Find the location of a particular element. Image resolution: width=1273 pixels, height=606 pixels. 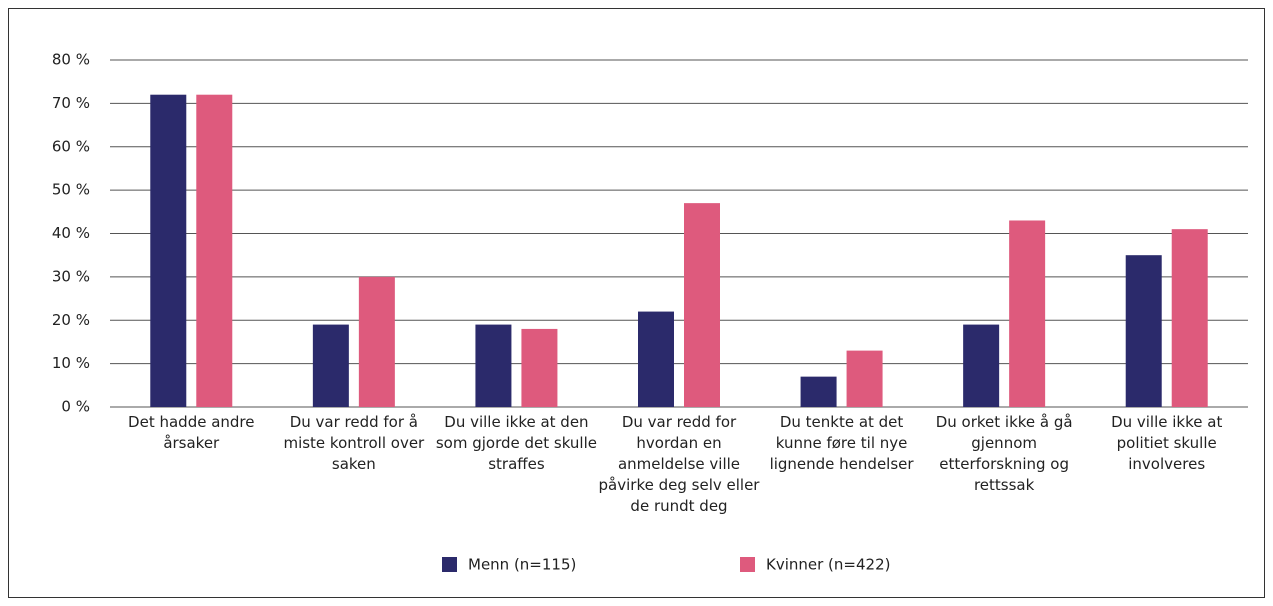

y-tick-label: 50 % is located at coordinates (71, 190).